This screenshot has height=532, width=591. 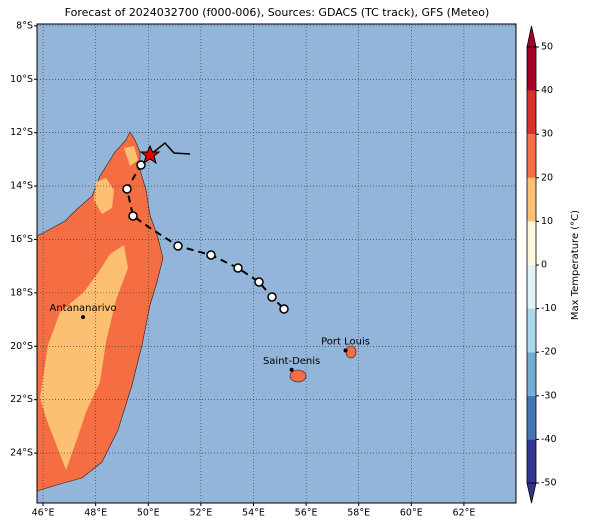 What do you see at coordinates (549, 352) in the screenshot?
I see `colorbar-tick-label: -20` at bounding box center [549, 352].